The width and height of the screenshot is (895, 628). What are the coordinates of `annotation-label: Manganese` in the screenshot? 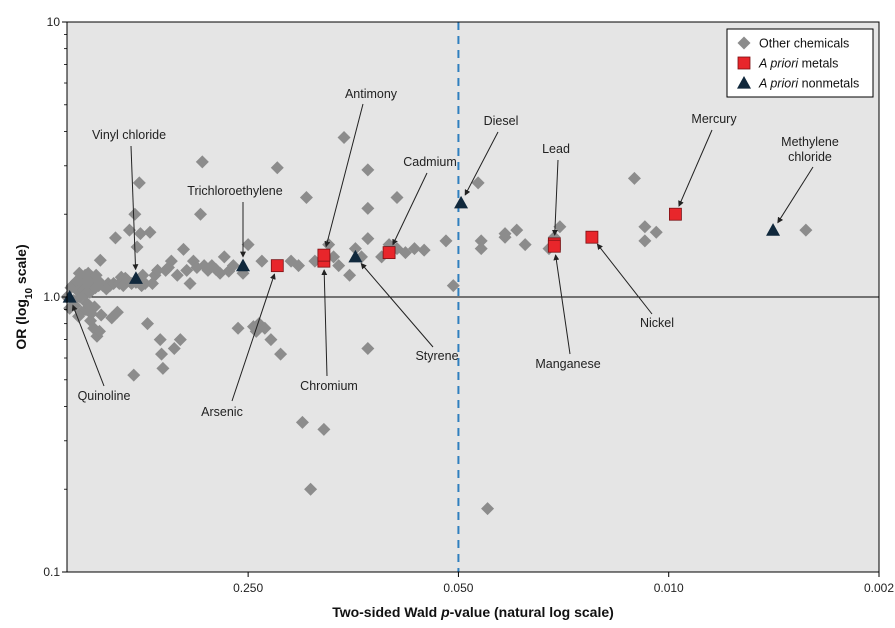 It's located at (567, 364).